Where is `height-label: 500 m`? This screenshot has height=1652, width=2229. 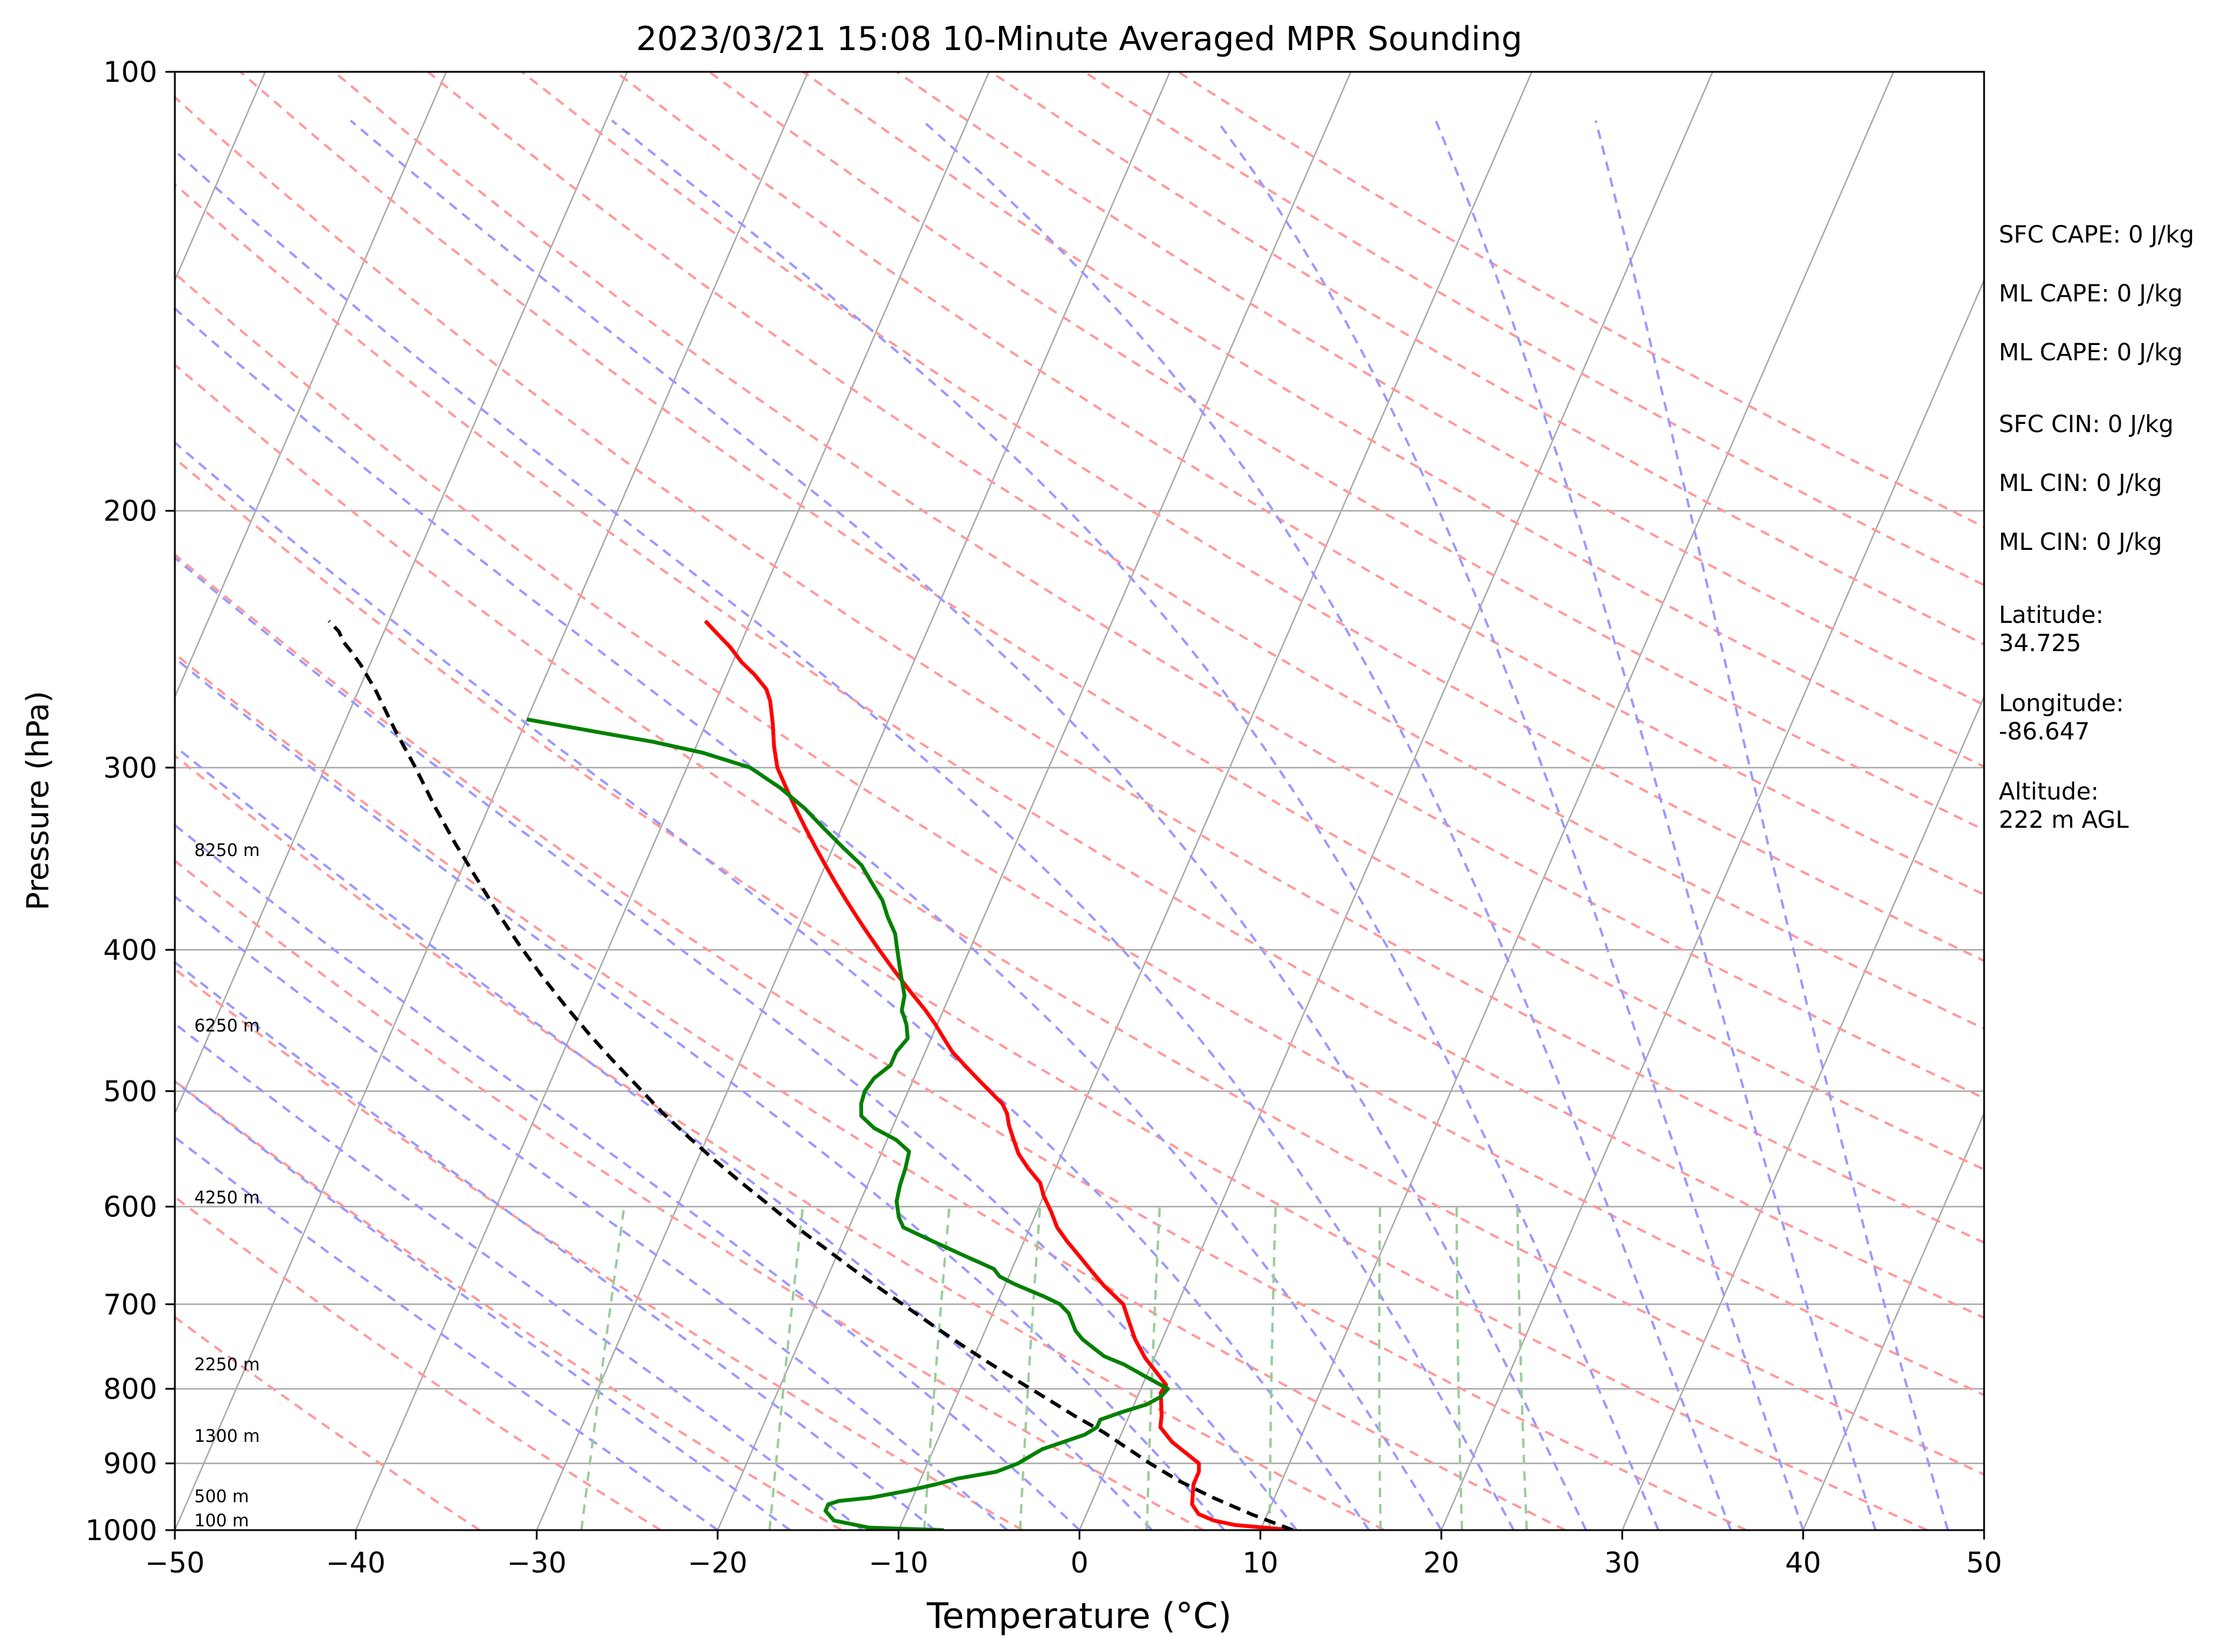
height-label: 500 m is located at coordinates (221, 1497).